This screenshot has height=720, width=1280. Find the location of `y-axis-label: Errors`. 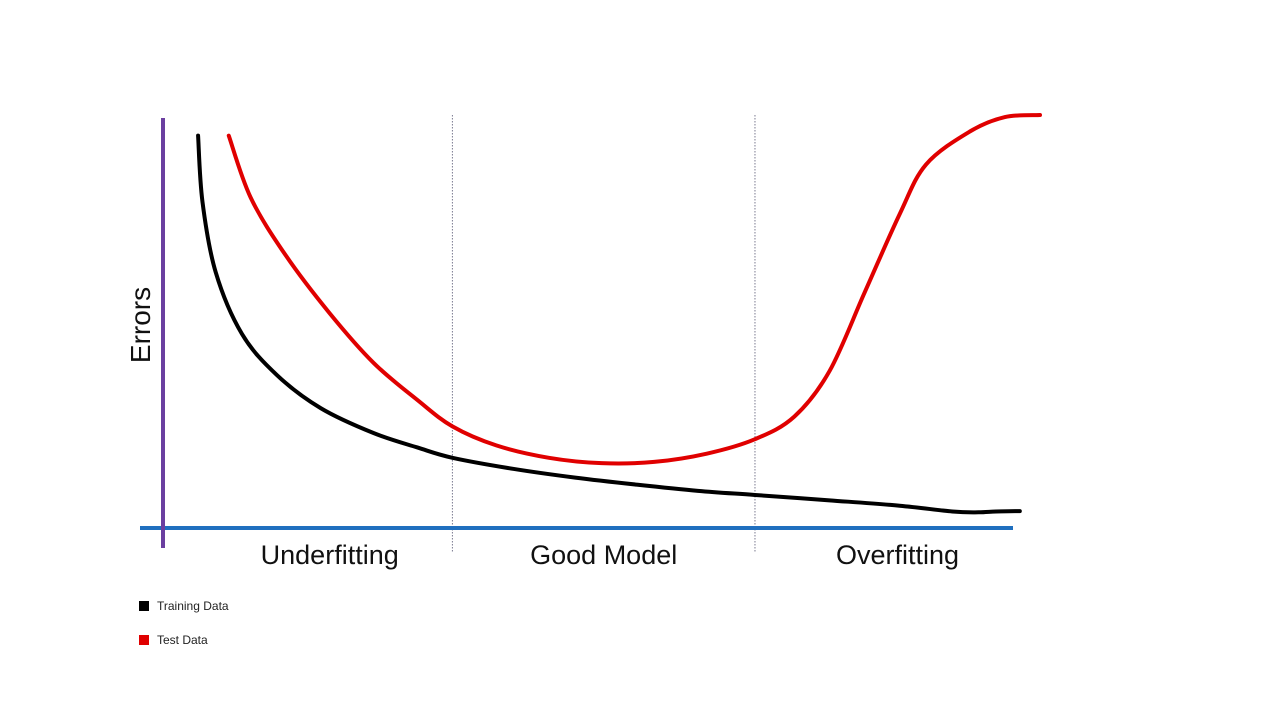

y-axis-label: Errors is located at coordinates (140, 325).